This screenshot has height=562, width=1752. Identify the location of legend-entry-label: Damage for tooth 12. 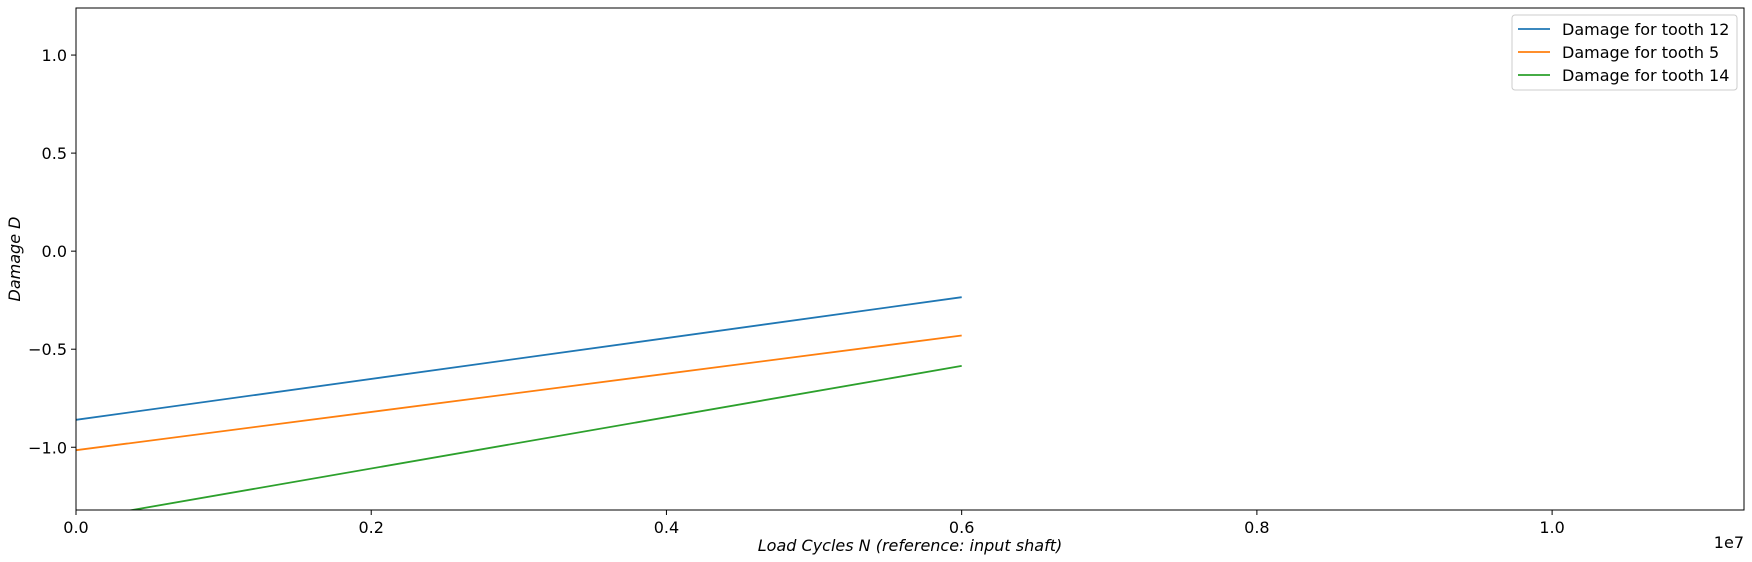
(1645, 29).